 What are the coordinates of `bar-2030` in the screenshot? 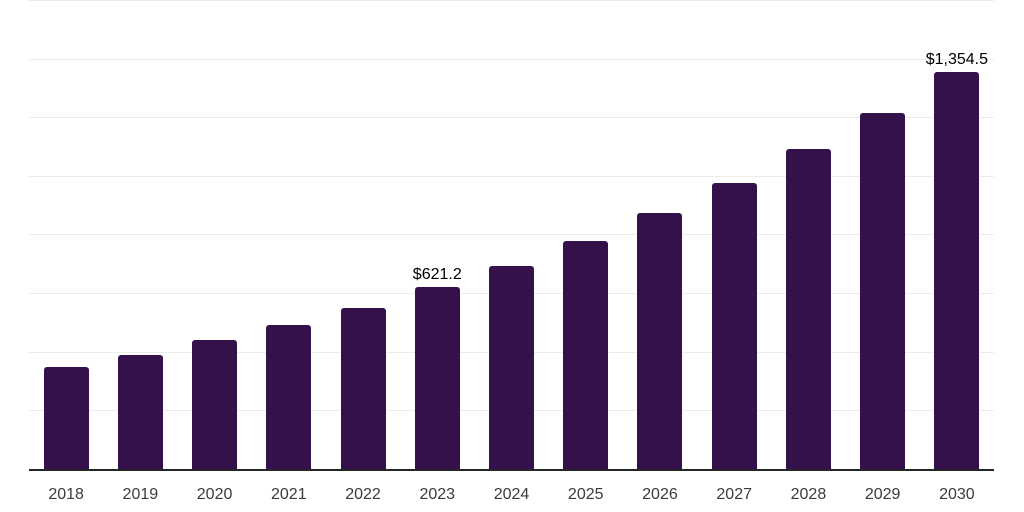 It's located at (957, 270).